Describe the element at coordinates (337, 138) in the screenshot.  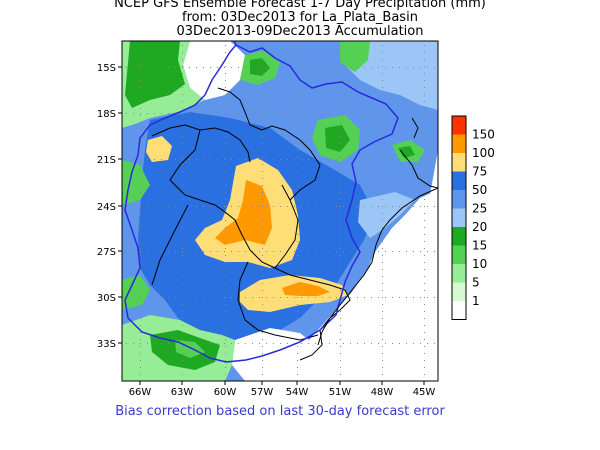
I see `green-patch-east-1-core` at that location.